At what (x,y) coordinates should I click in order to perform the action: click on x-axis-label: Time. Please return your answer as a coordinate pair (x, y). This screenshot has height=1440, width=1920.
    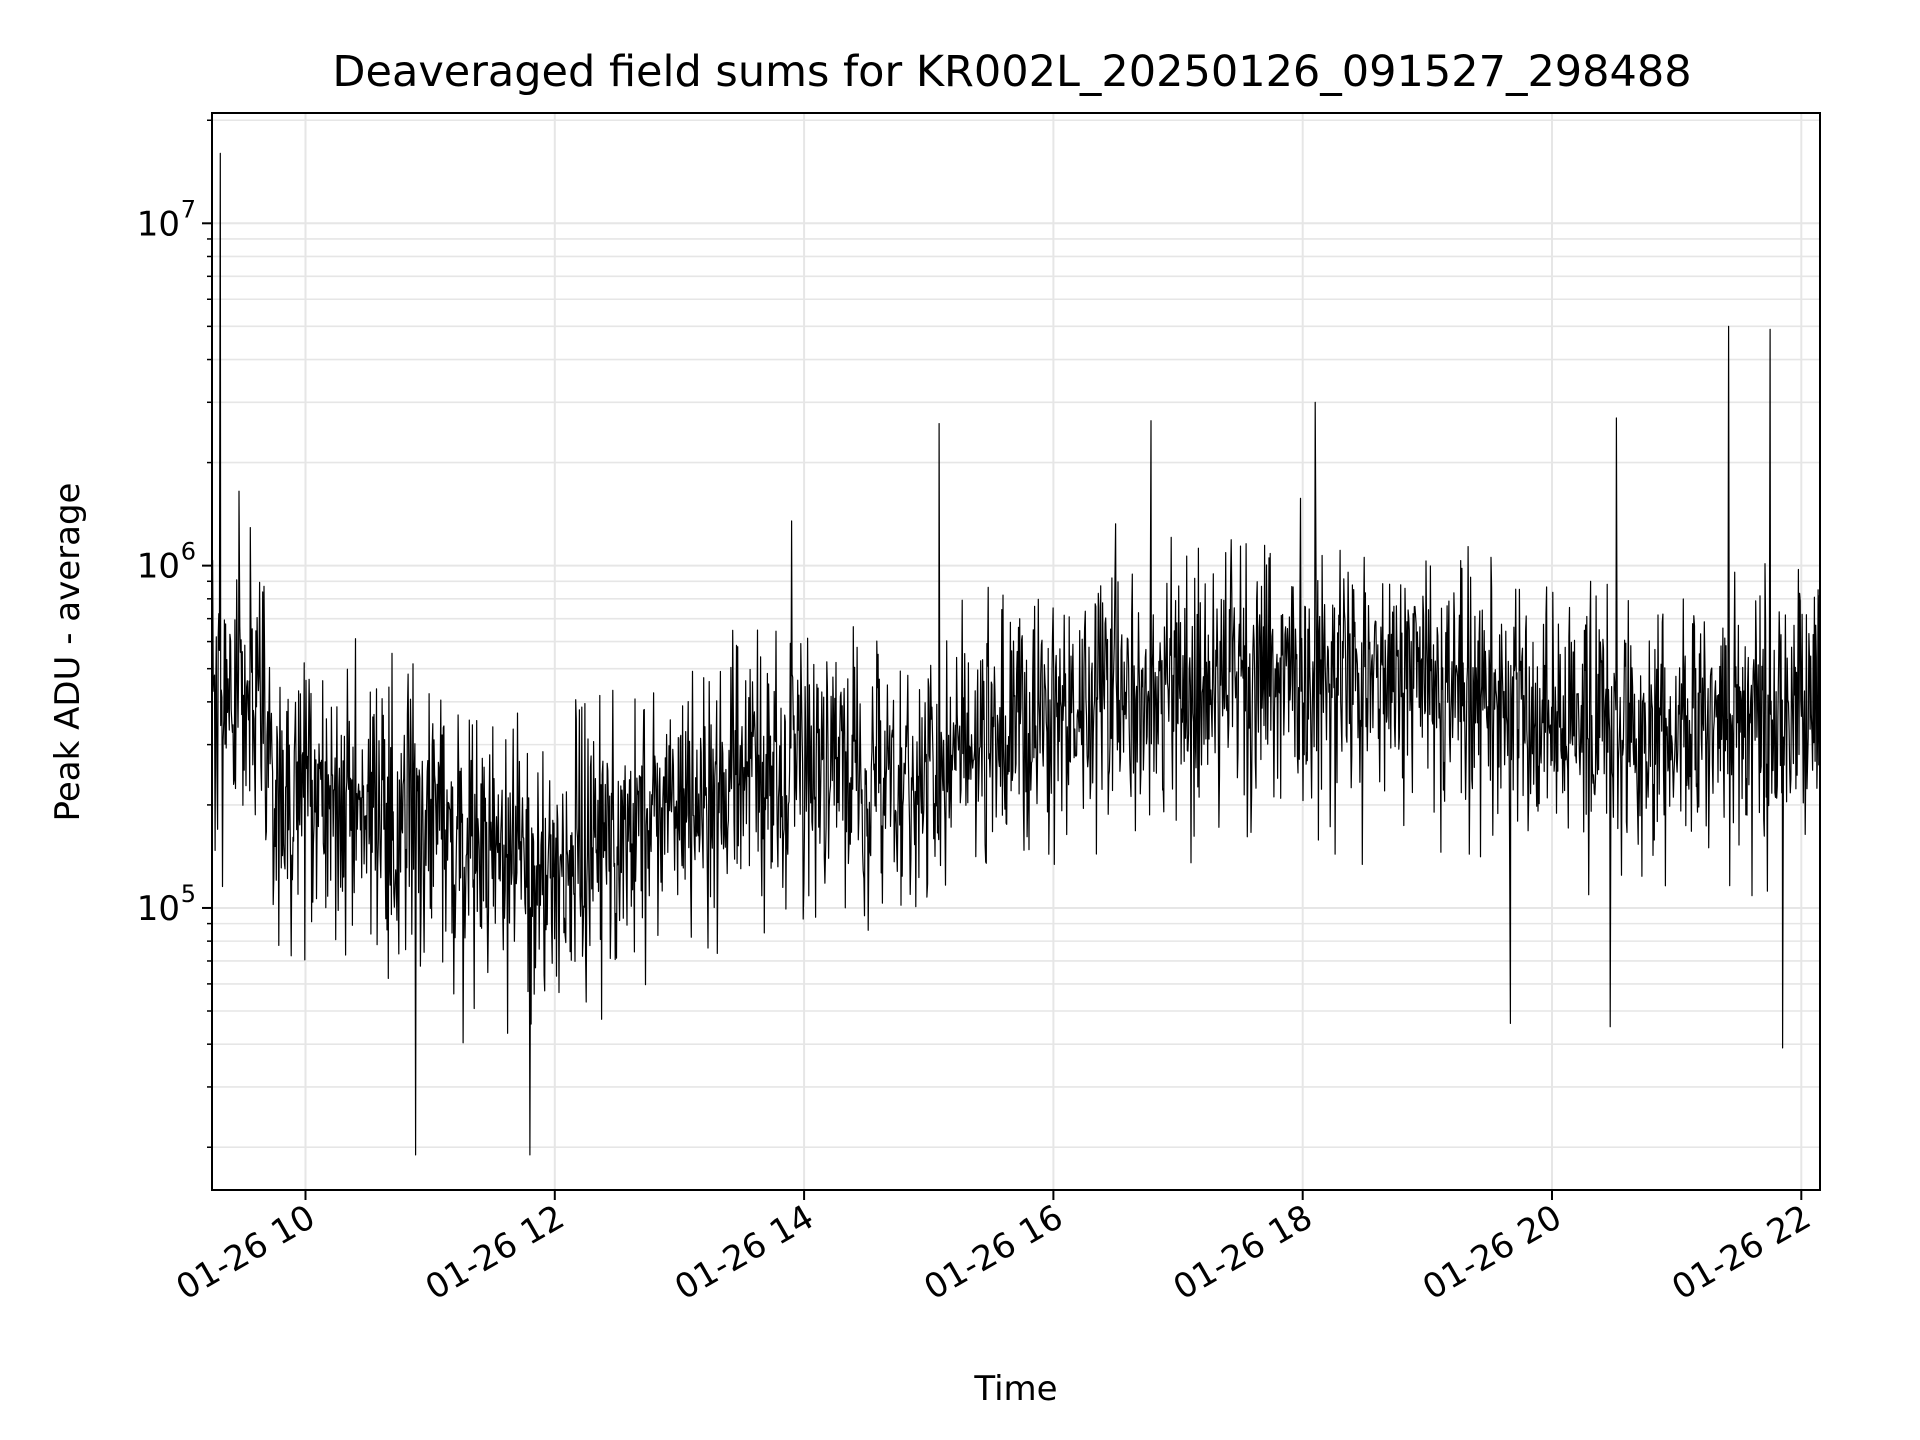
    Looking at the image, I should click on (1015, 1389).